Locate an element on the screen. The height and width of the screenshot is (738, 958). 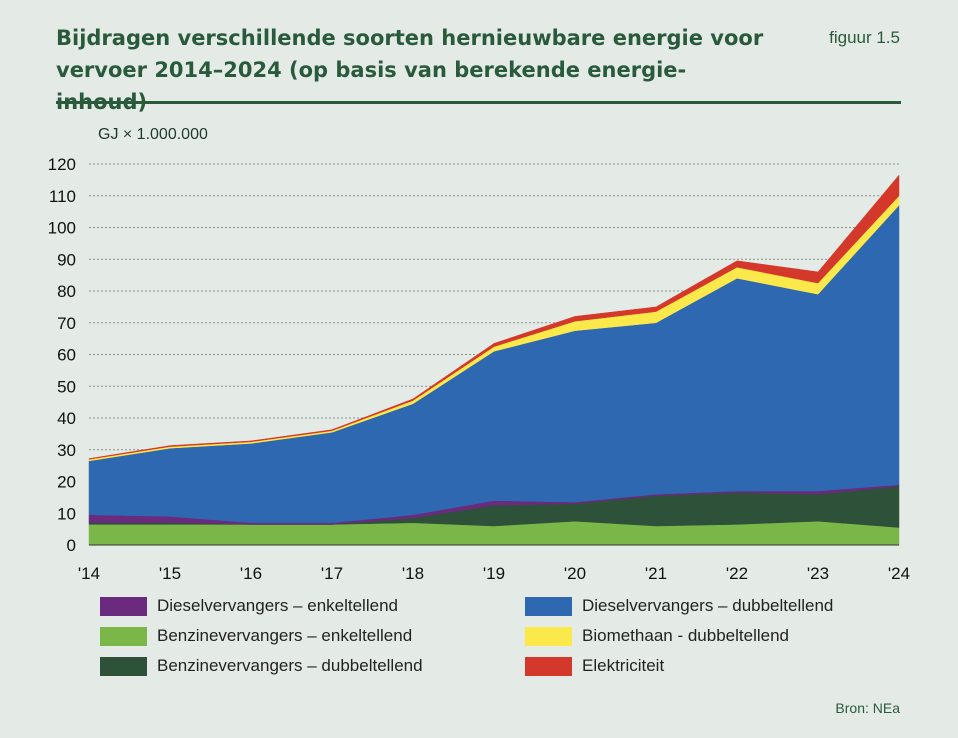
legend-label: Dieselvervangers – enkeltellend is located at coordinates (277, 605).